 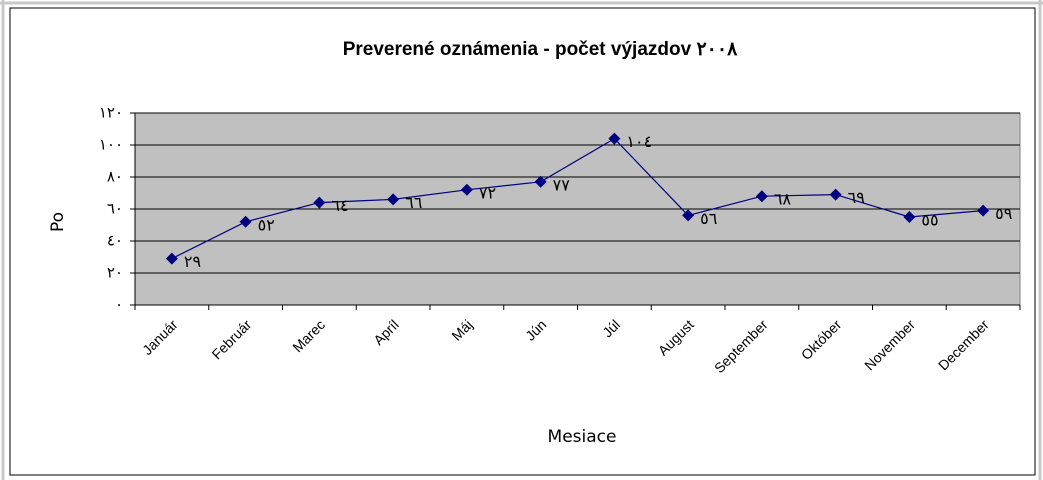 What do you see at coordinates (1003, 213) in the screenshot?
I see `data-label: ٥٩` at bounding box center [1003, 213].